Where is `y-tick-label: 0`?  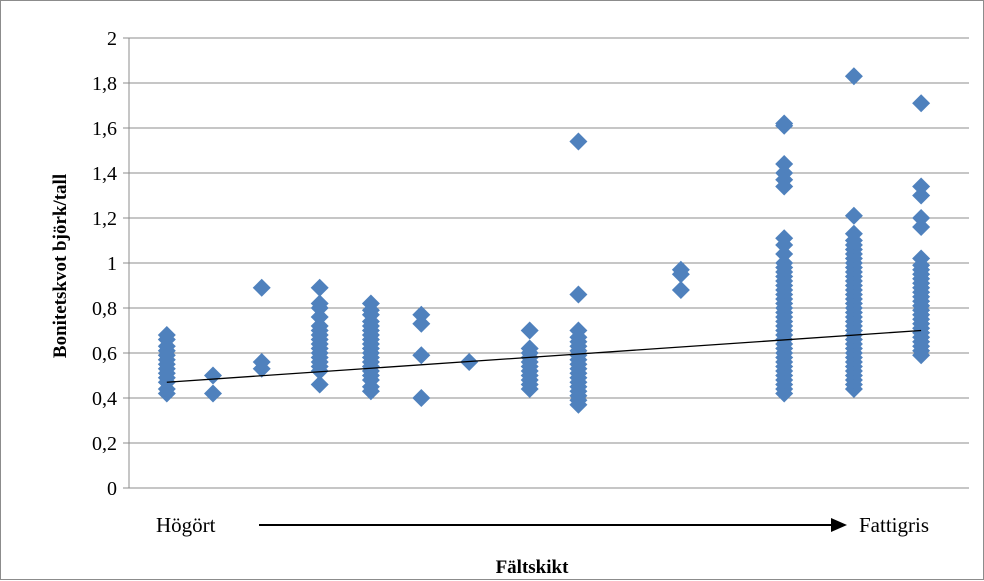 y-tick-label: 0 is located at coordinates (112, 489).